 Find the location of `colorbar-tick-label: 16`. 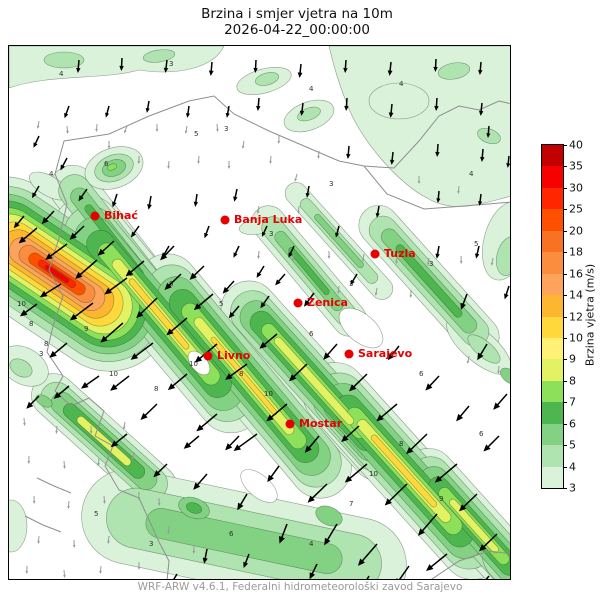

colorbar-tick-label: 16 is located at coordinates (576, 274).